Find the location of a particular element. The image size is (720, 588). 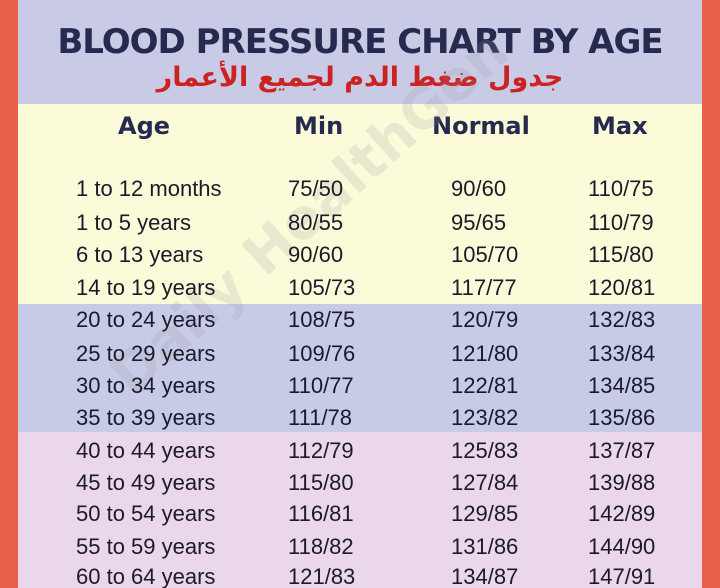

max-cell: 115/80 is located at coordinates (621, 254).